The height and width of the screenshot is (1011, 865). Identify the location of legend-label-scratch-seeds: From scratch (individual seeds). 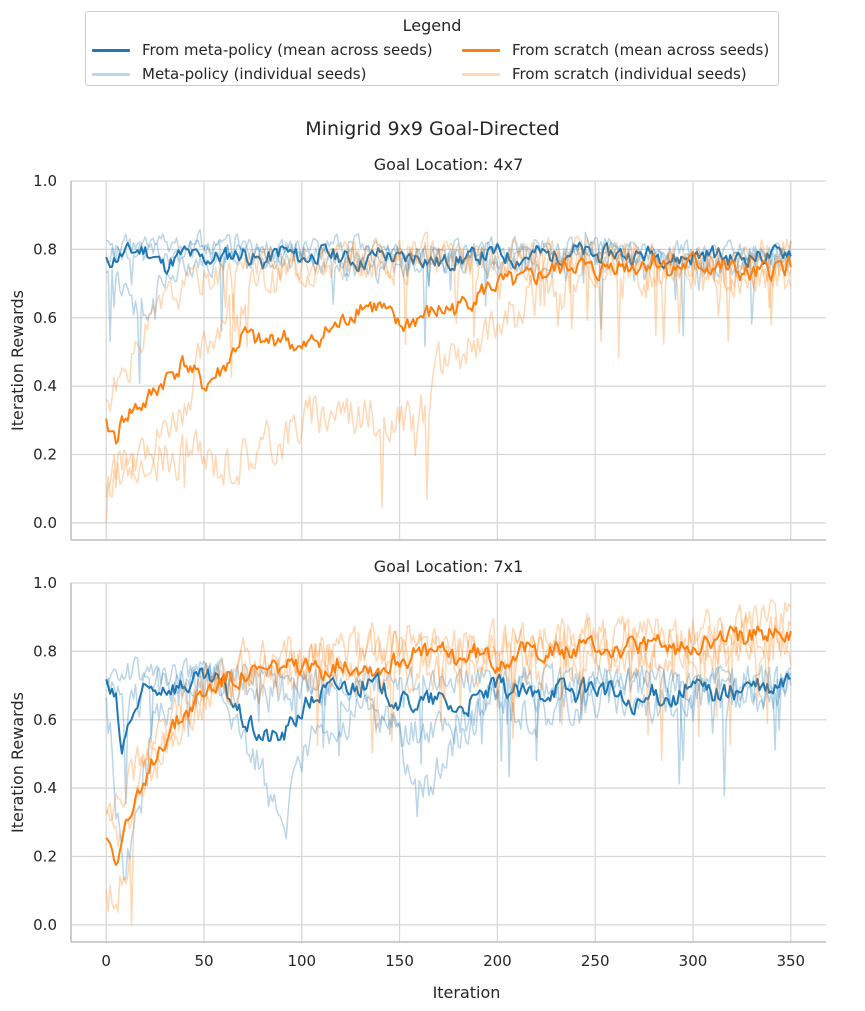
(629, 74).